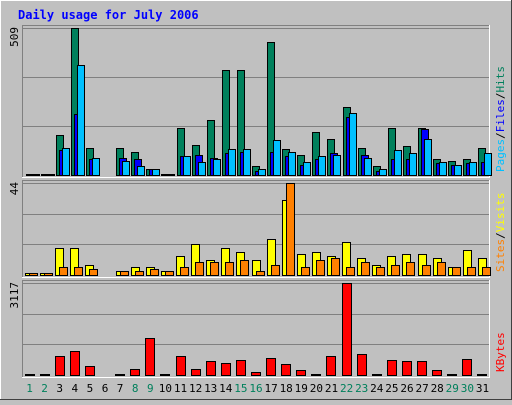  Describe the element at coordinates (421, 388) in the screenshot. I see `x-tick-label-day-27: 27` at that location.